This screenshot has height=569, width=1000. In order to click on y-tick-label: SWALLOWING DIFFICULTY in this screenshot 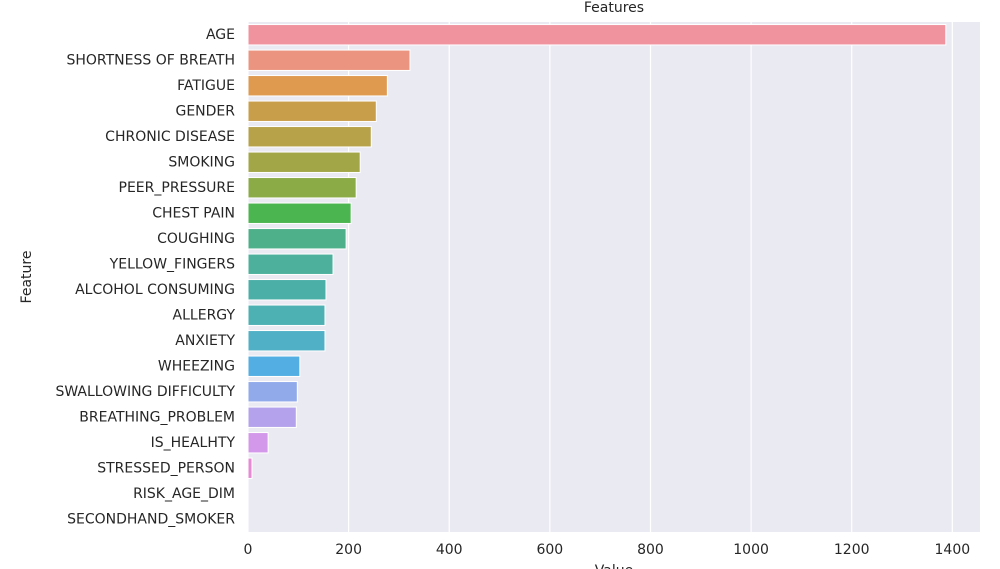, I will do `click(145, 392)`.